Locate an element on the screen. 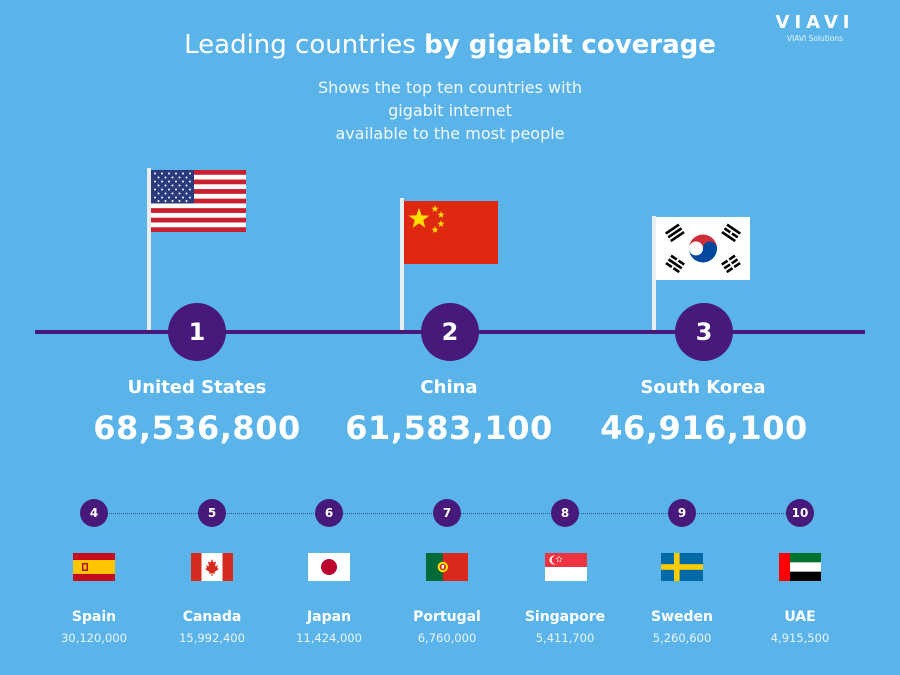 This screenshot has width=900, height=675. usa-flag is located at coordinates (198, 201).